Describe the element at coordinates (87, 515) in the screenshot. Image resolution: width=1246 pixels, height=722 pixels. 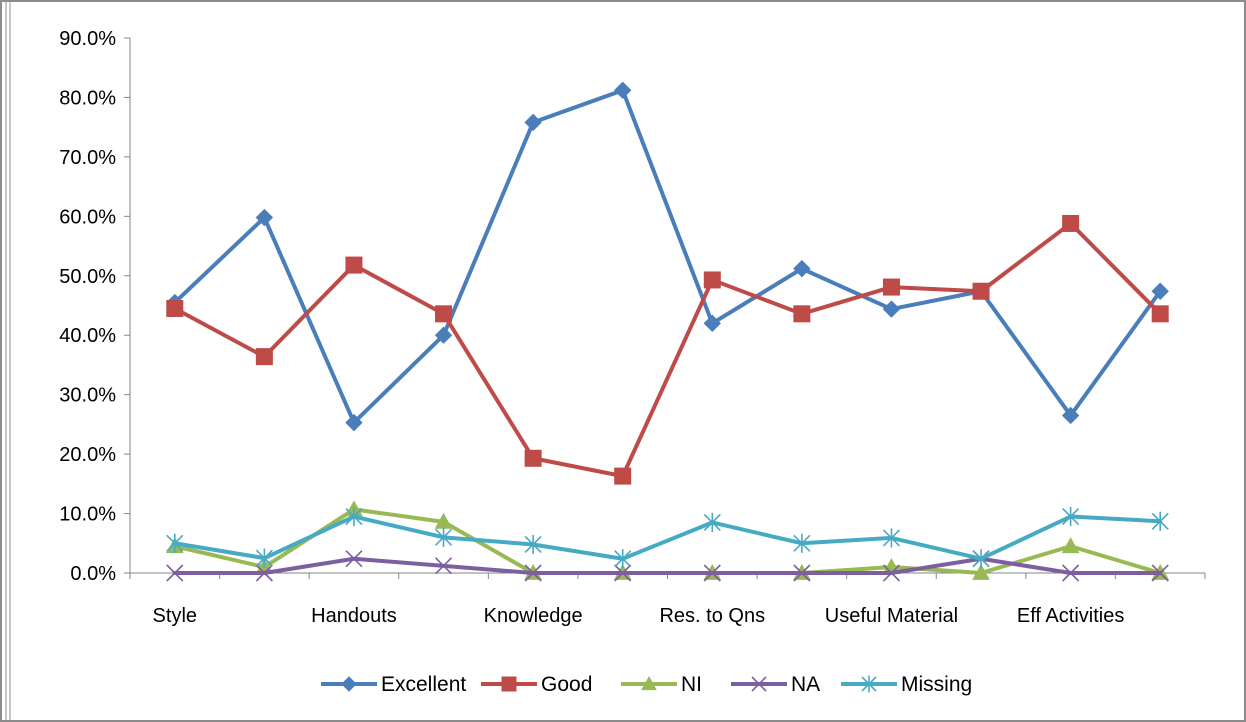
I see `y-tick-label: 10.0%` at that location.